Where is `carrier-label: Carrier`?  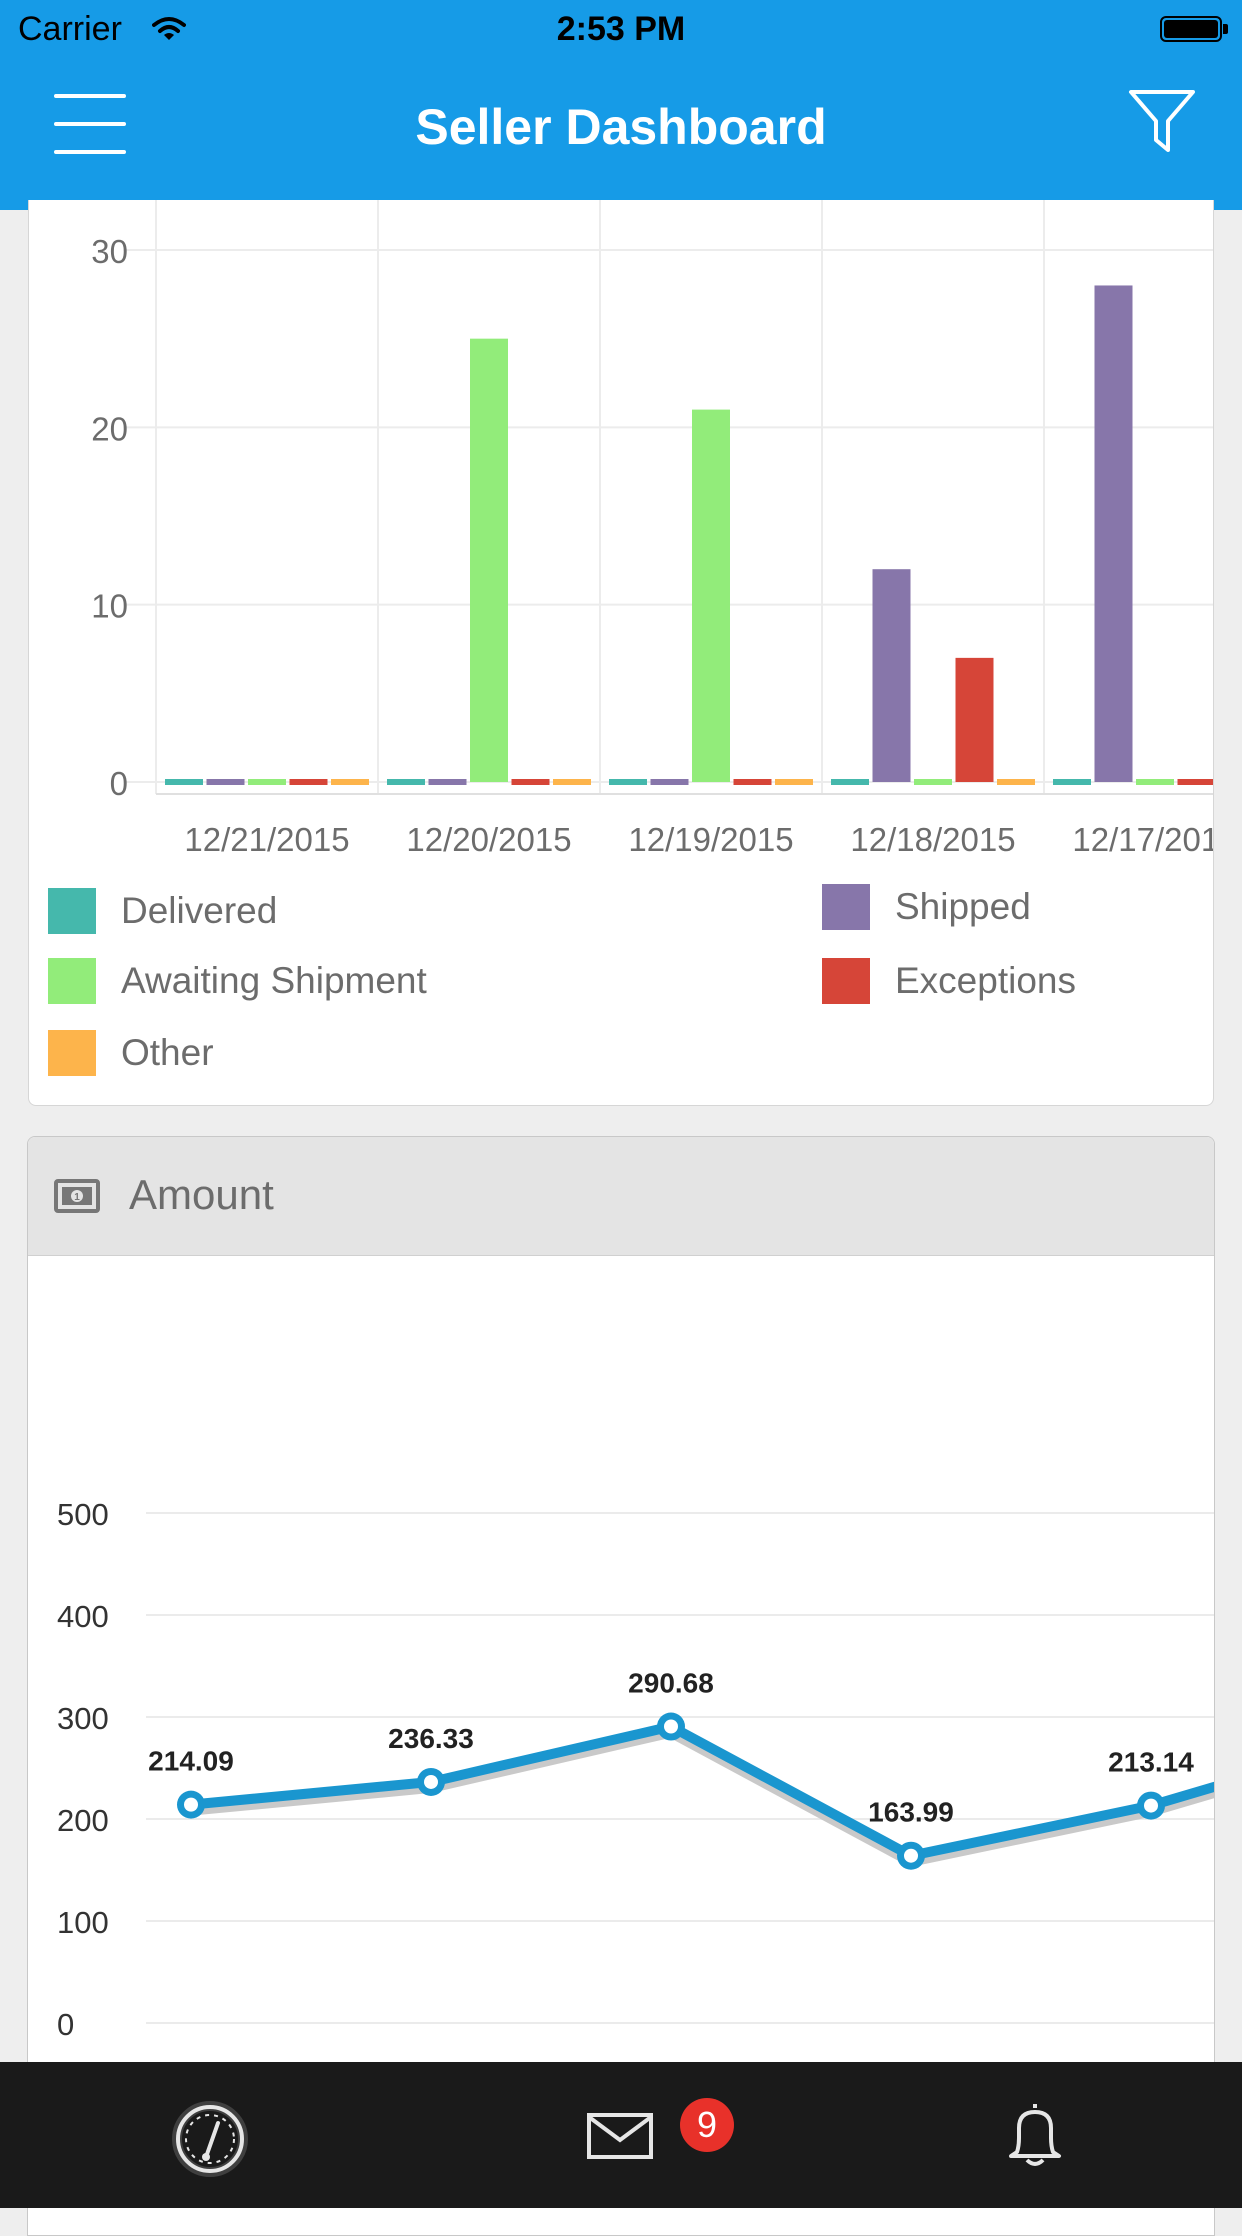 carrier-label: Carrier is located at coordinates (70, 29).